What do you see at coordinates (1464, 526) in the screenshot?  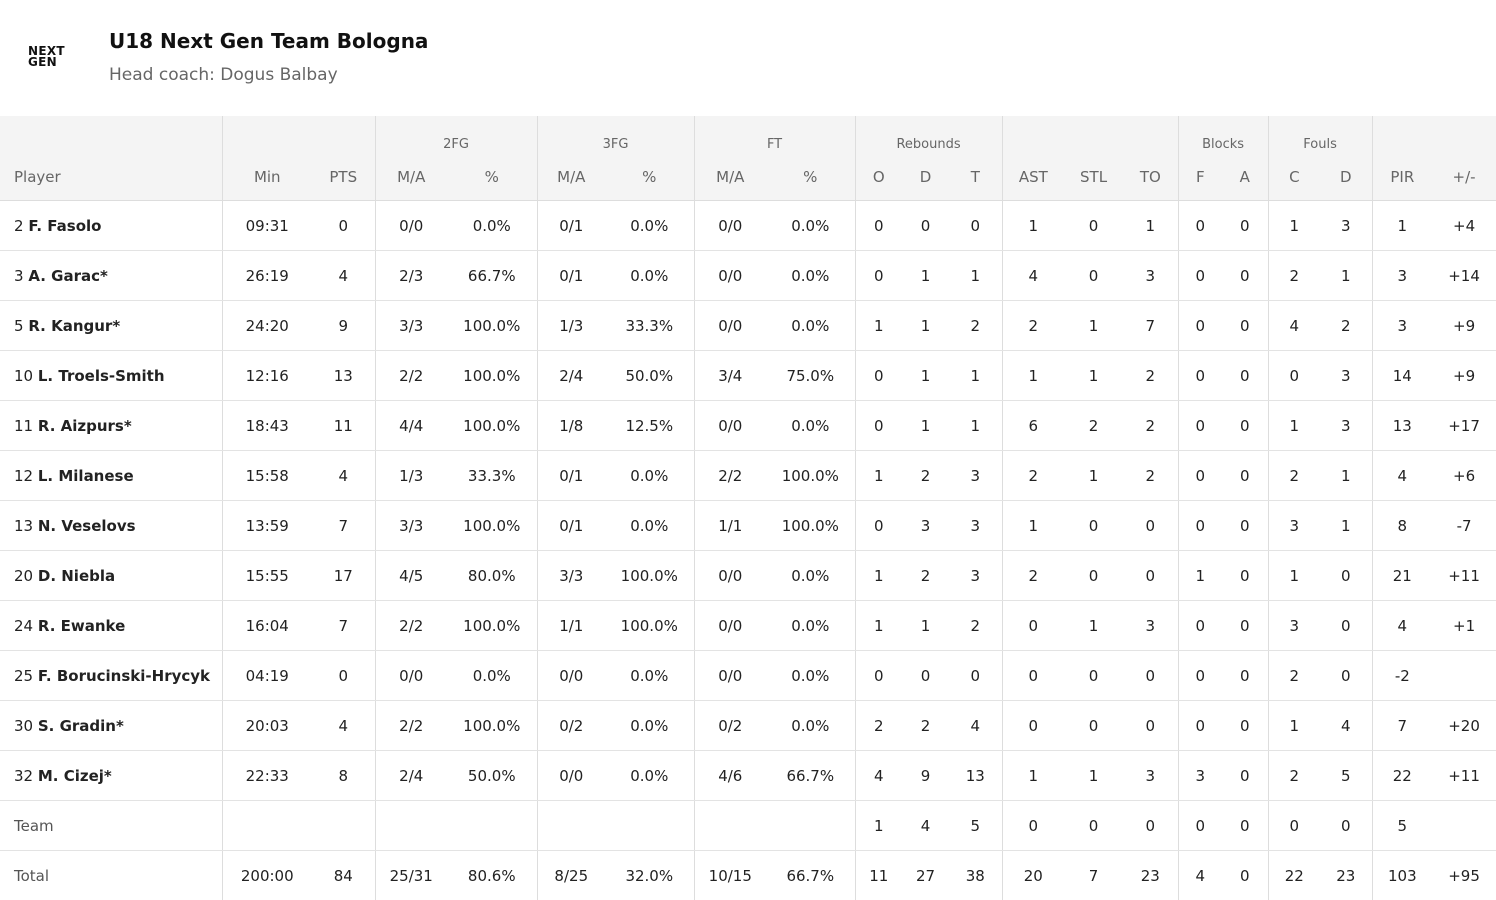 I see `cell-plus-minus: -7` at bounding box center [1464, 526].